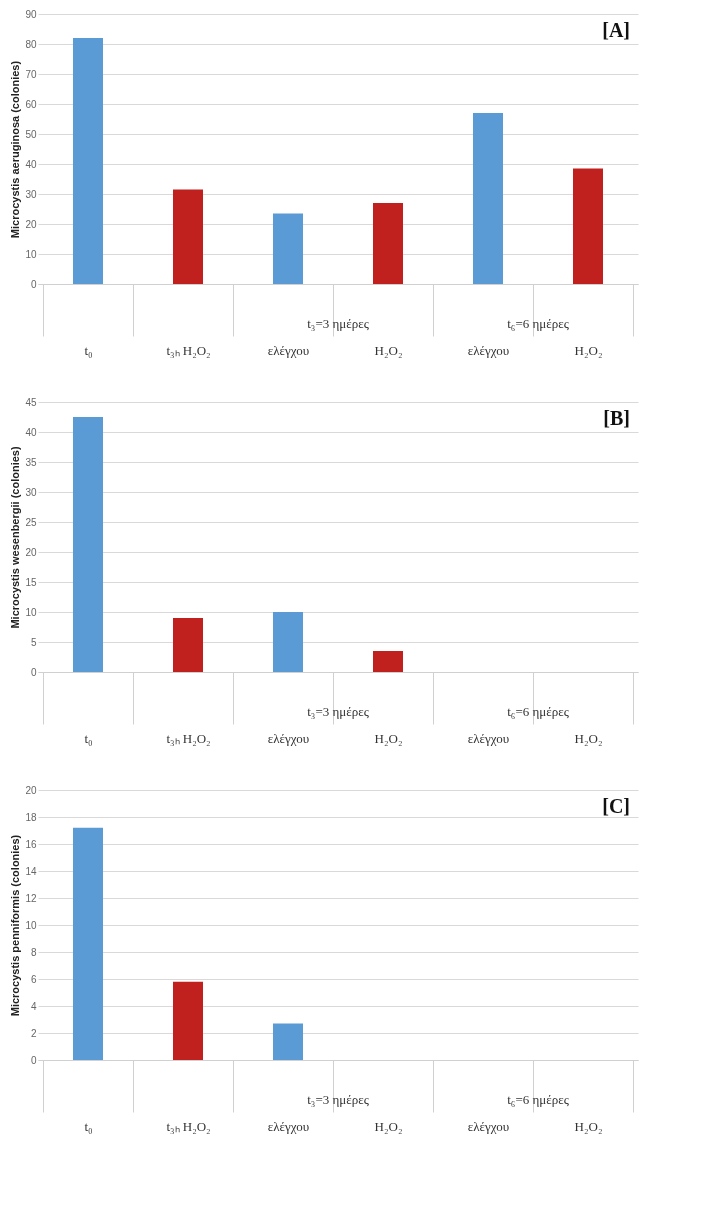 The height and width of the screenshot is (1212, 716). I want to click on y-axis-title: Microcystis wesenbergii (colonies), so click(15, 537).